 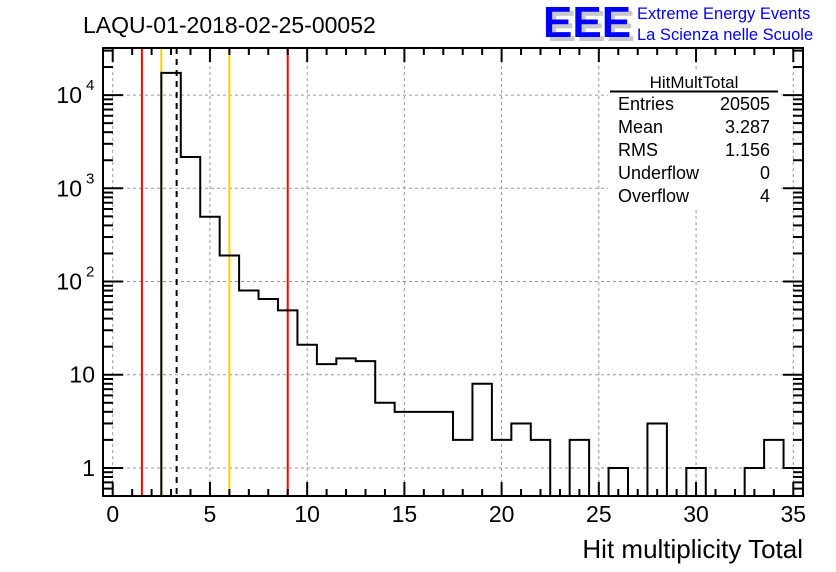 What do you see at coordinates (765, 196) in the screenshot?
I see `stats-value: 4` at bounding box center [765, 196].